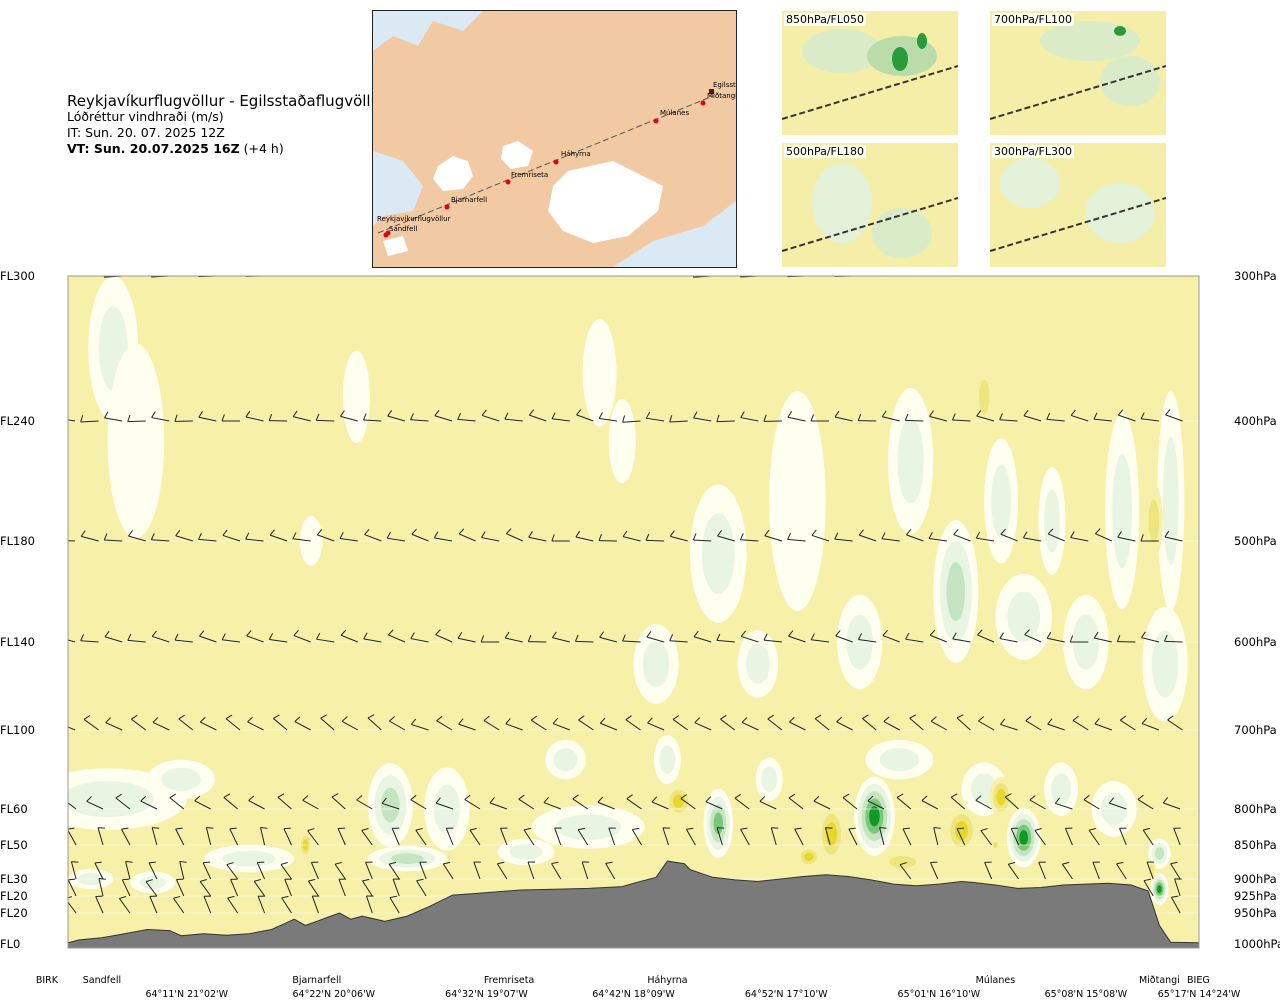  What do you see at coordinates (14, 845) in the screenshot?
I see `y-label-fl: FL50` at bounding box center [14, 845].